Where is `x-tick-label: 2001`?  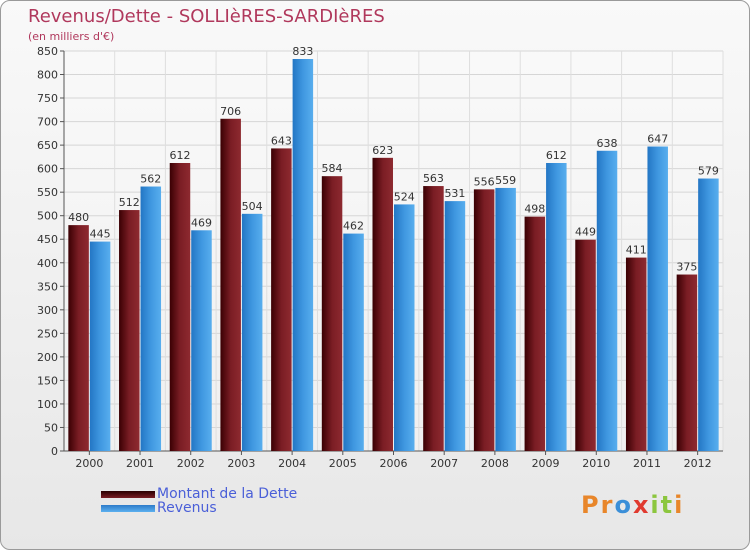
x-tick-label: 2001 is located at coordinates (140, 463).